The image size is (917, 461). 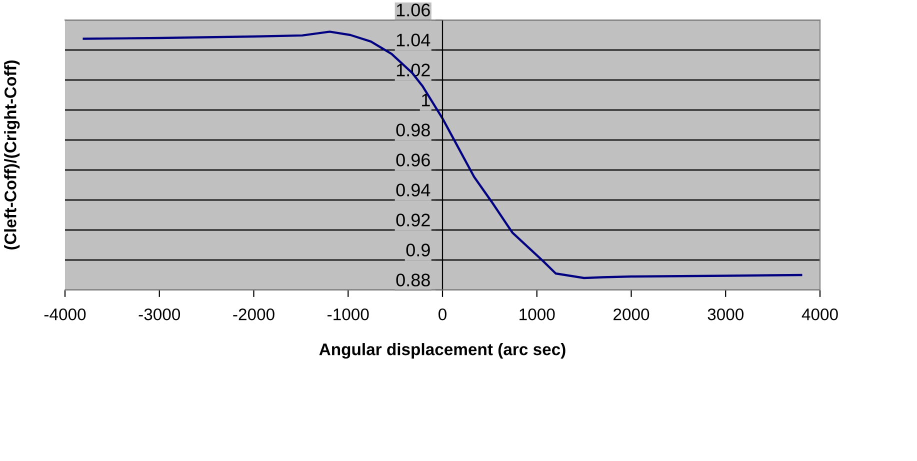 I want to click on y-tick-label: 0.9, so click(x=418, y=250).